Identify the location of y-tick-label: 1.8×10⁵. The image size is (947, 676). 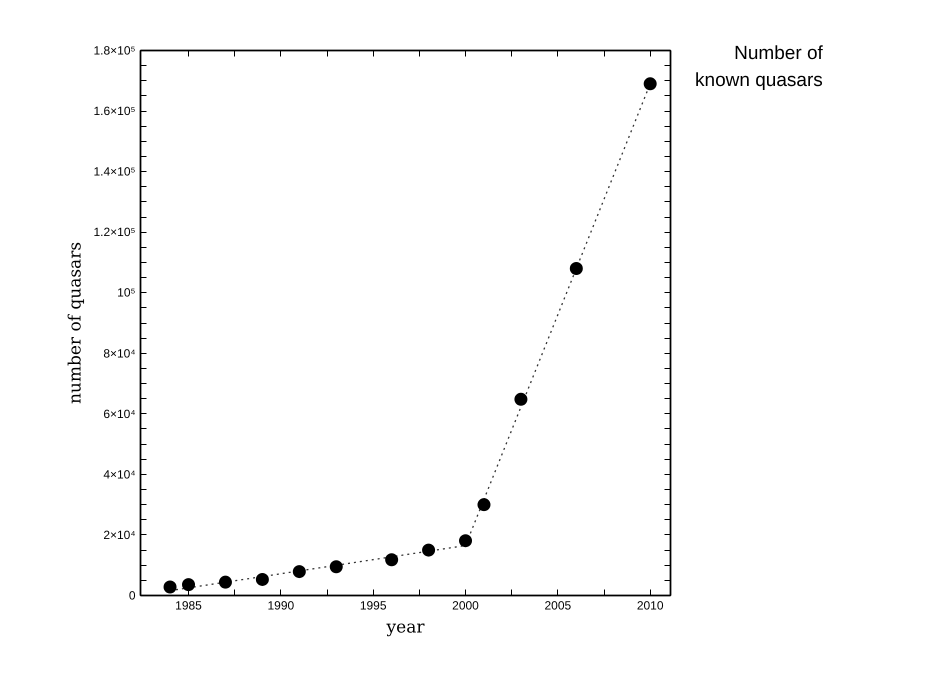
(114, 51).